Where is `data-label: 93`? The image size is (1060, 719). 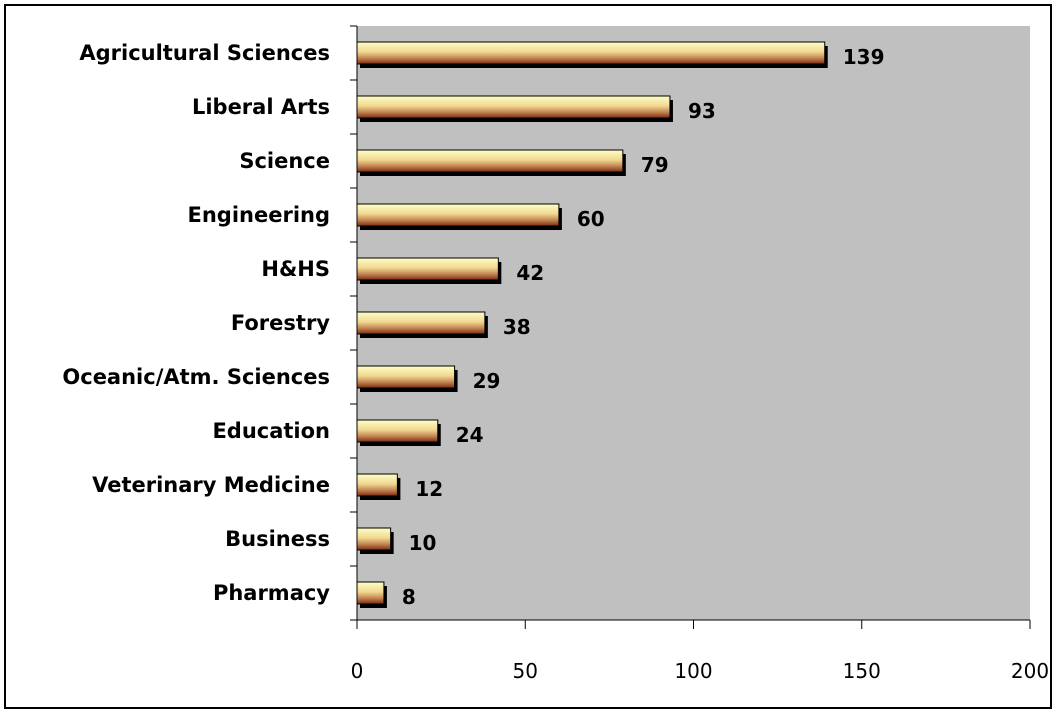 data-label: 93 is located at coordinates (702, 111).